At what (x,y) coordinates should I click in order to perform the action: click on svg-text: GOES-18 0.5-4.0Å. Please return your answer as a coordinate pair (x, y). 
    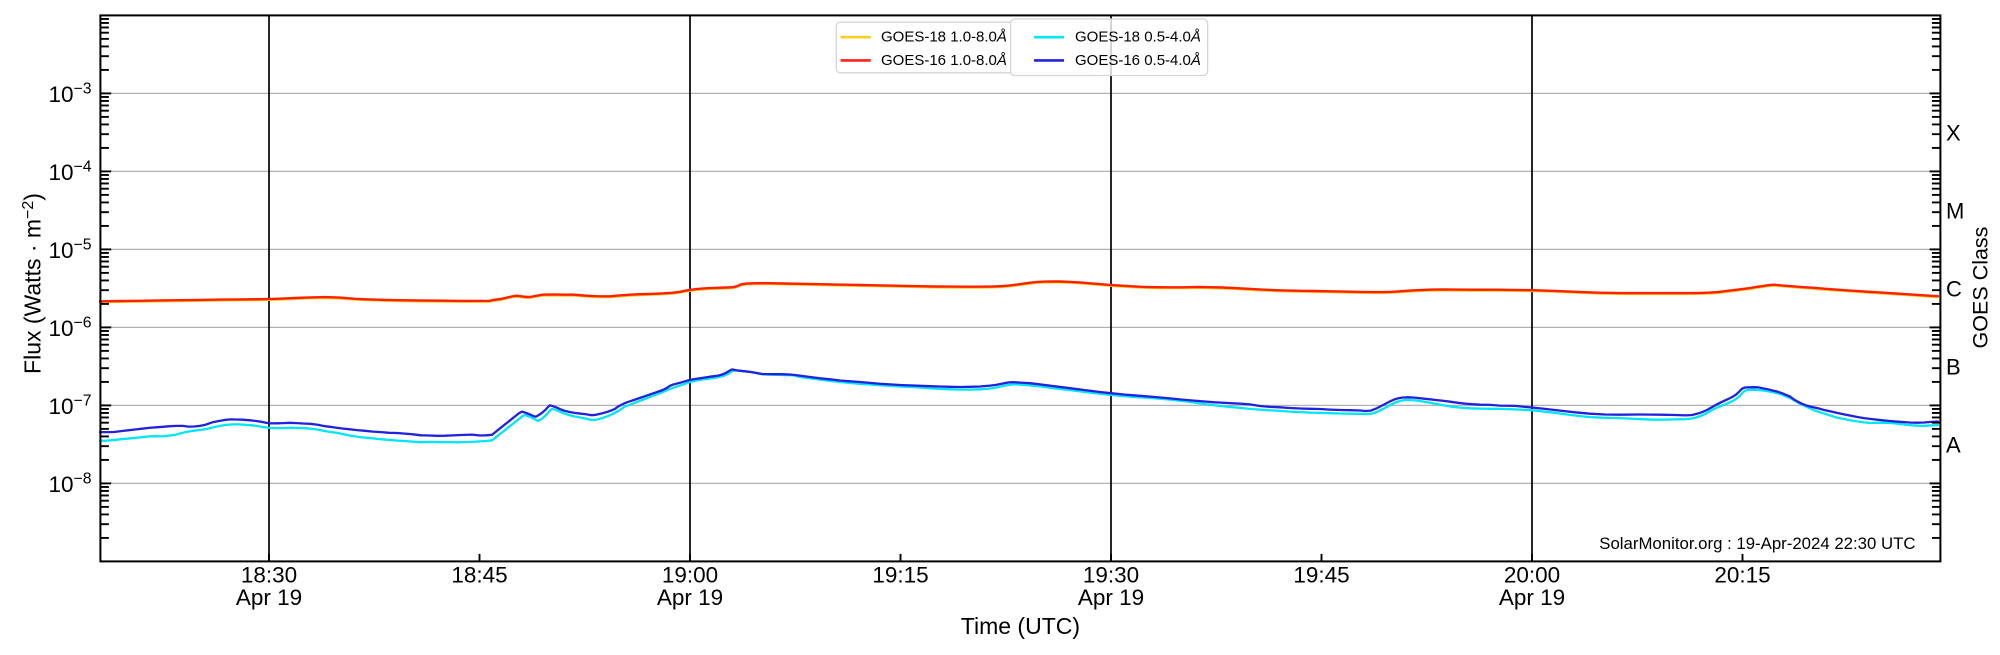
    Looking at the image, I should click on (1138, 37).